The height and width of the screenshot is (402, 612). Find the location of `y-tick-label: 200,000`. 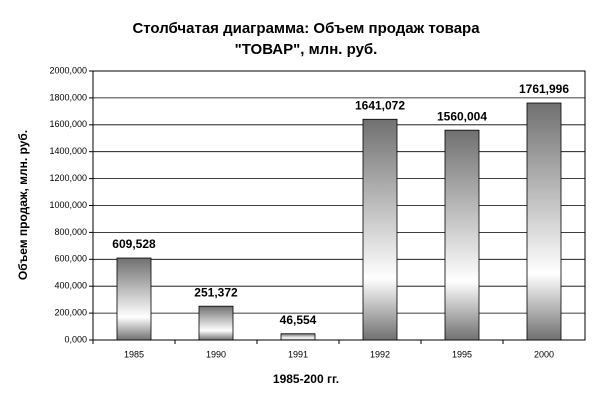

y-tick-label: 200,000 is located at coordinates (70, 312).